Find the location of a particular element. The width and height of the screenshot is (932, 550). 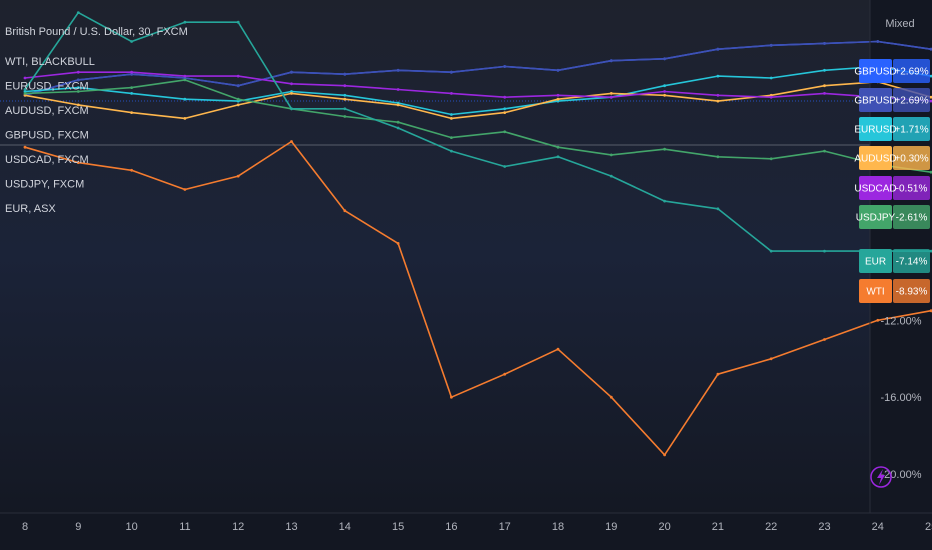

badge-symbol: WTI is located at coordinates (875, 292).